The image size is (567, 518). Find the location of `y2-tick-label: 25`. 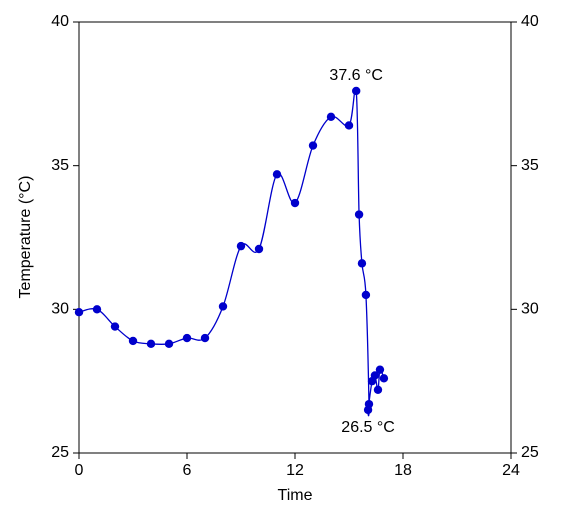

y2-tick-label: 25 is located at coordinates (530, 452).